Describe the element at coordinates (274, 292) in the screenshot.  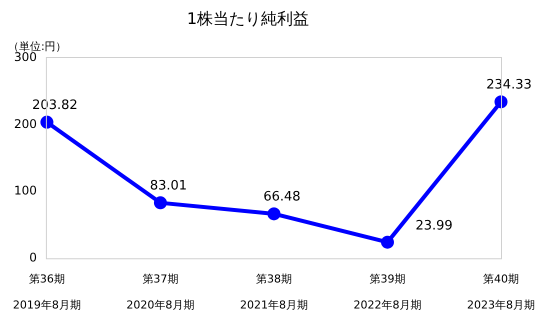
I see `category-label: 第38期 2021年8月期` at that location.